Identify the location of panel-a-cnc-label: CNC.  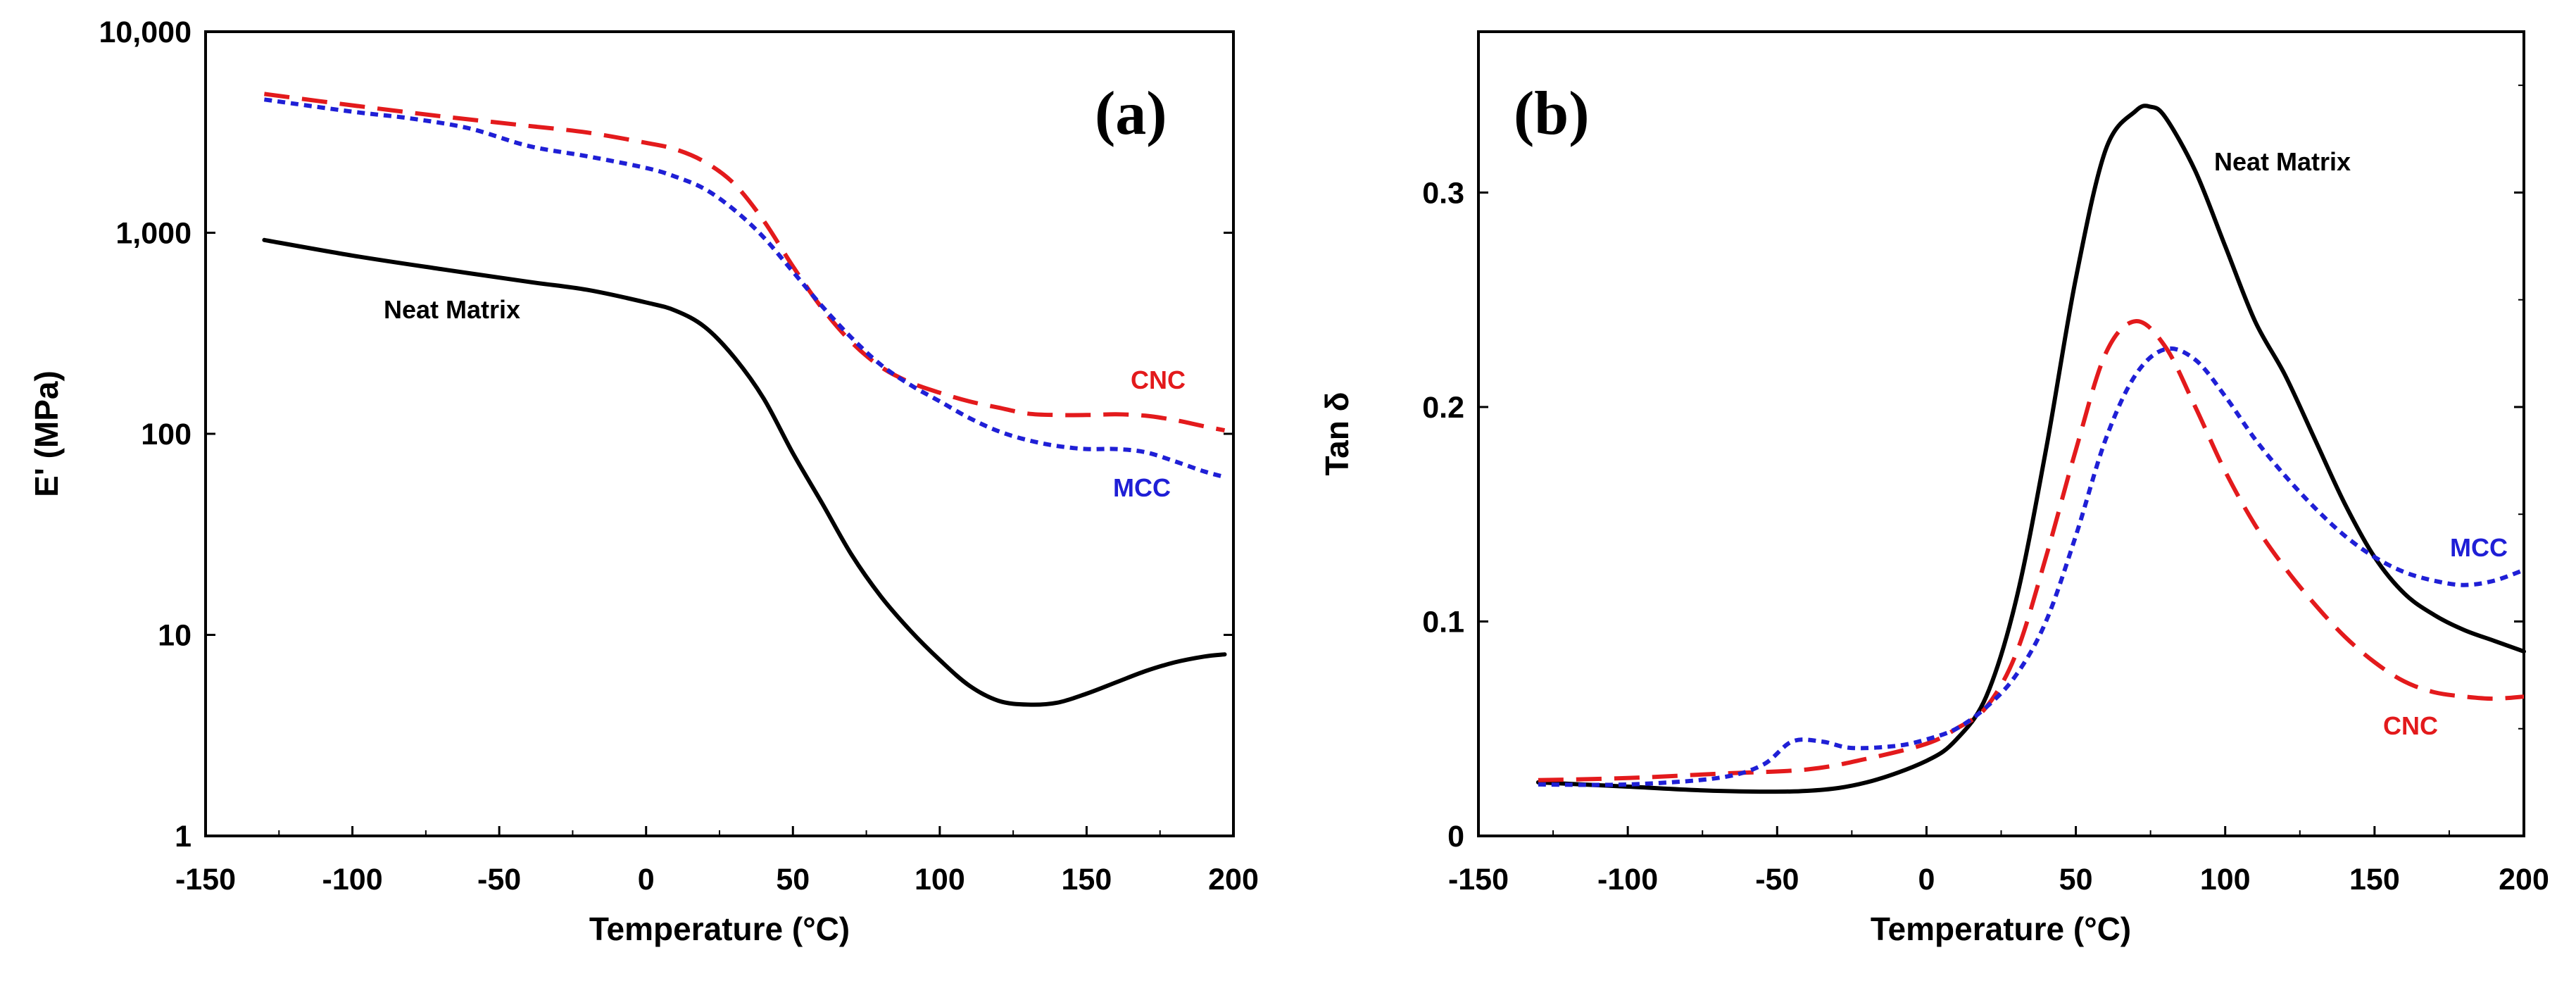
(1159, 379).